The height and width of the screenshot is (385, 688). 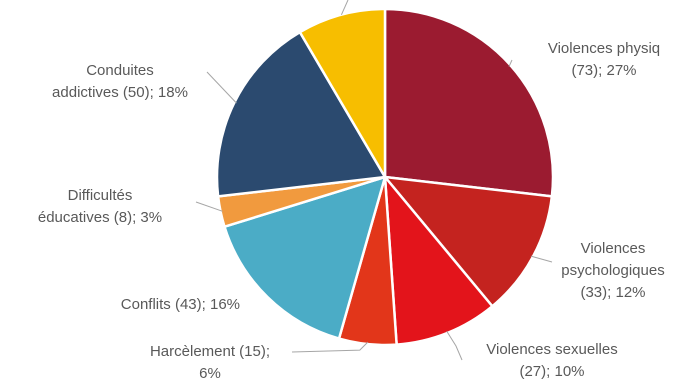 I want to click on pie-slice-unlabeled, so click(x=342, y=93).